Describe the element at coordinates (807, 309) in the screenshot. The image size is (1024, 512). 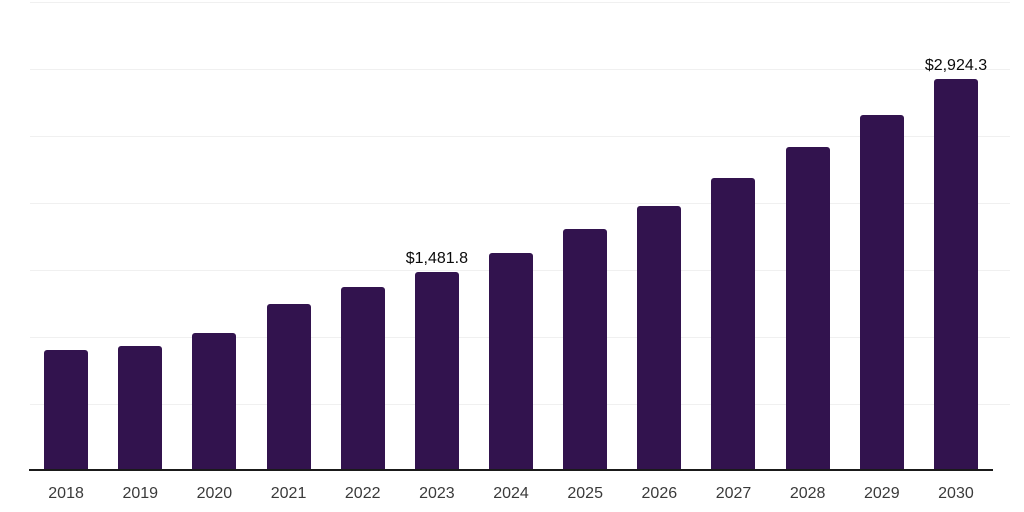
I see `bar-2028` at that location.